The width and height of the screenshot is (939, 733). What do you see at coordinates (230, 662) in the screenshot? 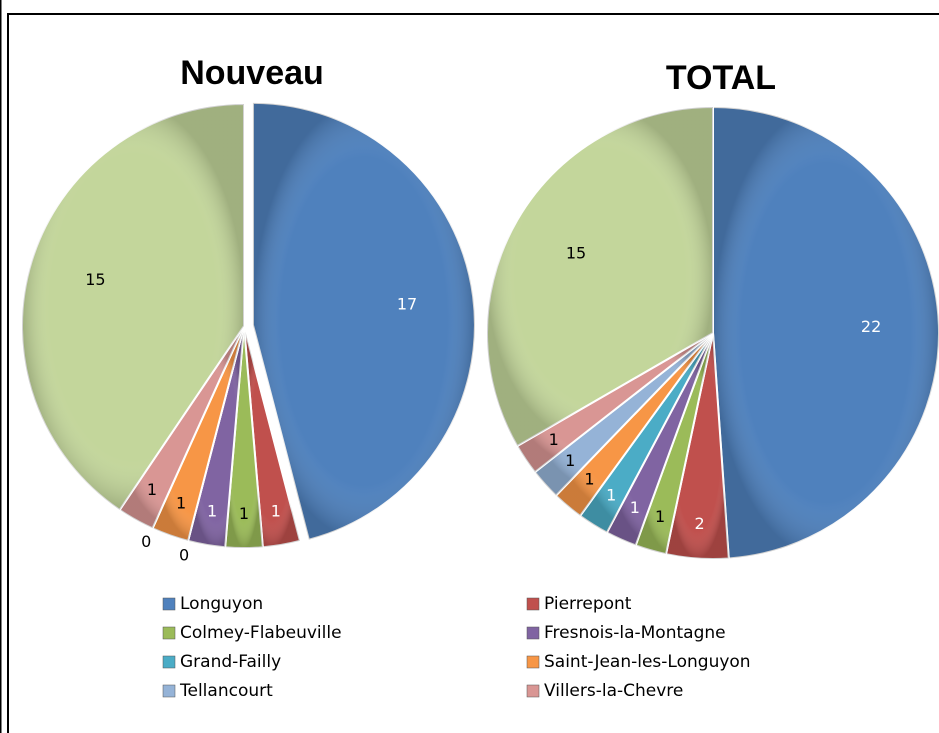
I see `legend-label: Grand-Failly` at bounding box center [230, 662].